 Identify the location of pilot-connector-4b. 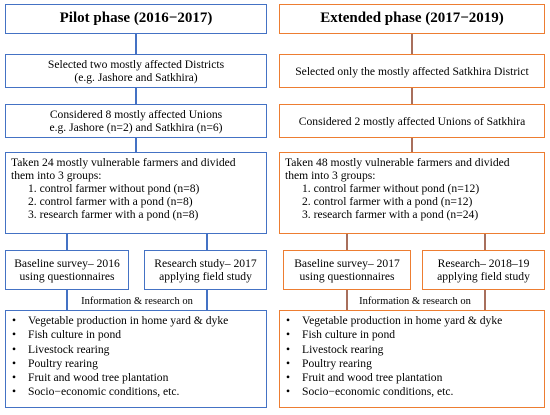
(207, 242).